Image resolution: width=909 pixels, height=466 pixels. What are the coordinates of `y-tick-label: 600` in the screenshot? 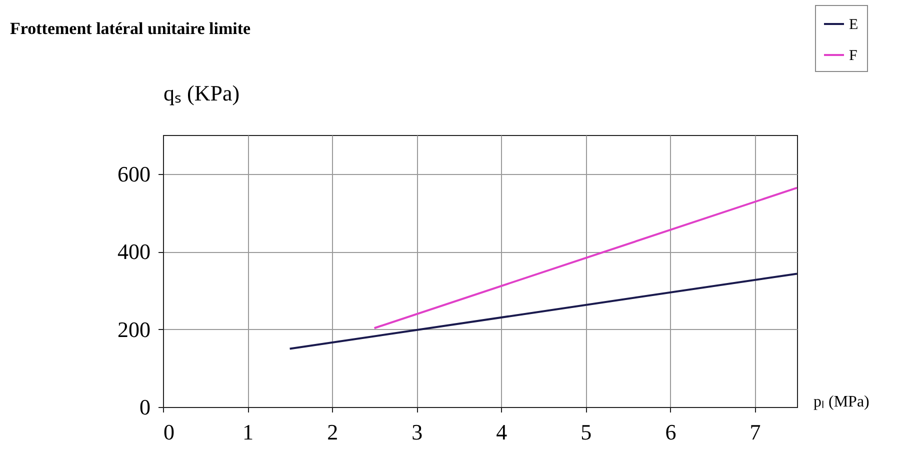 It's located at (134, 173).